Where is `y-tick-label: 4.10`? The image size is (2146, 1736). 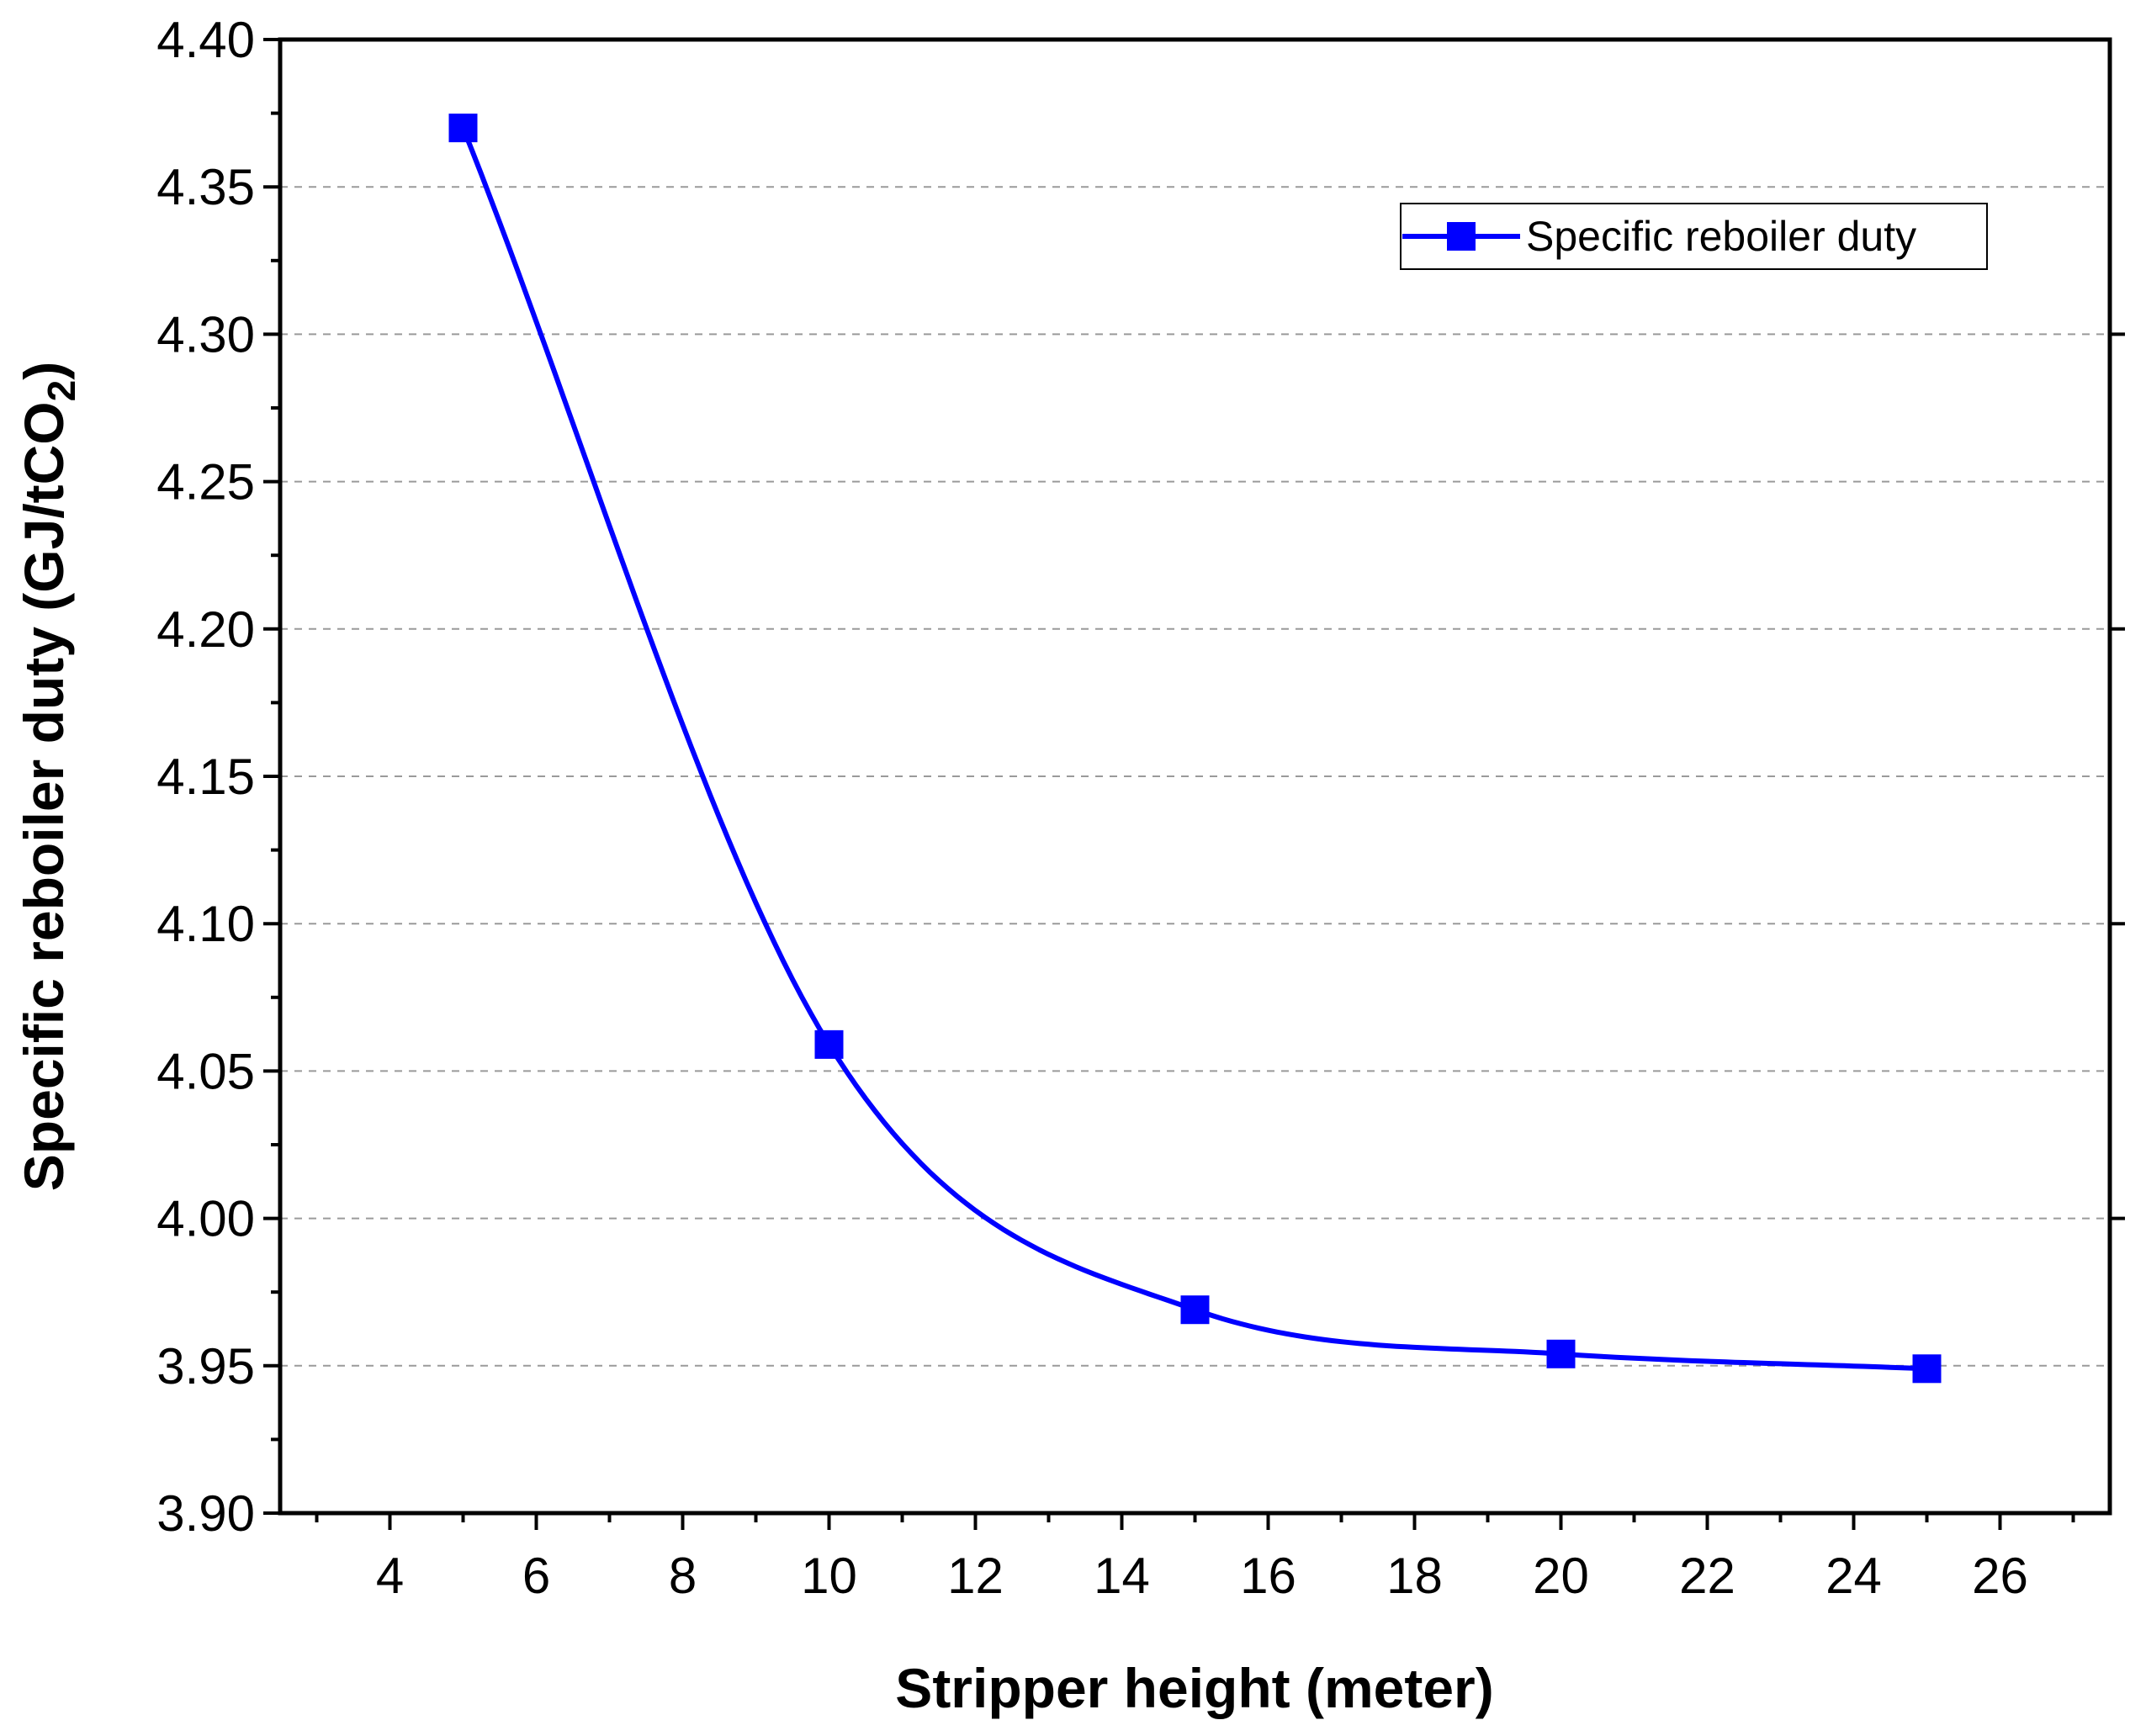 y-tick-label: 4.10 is located at coordinates (206, 924).